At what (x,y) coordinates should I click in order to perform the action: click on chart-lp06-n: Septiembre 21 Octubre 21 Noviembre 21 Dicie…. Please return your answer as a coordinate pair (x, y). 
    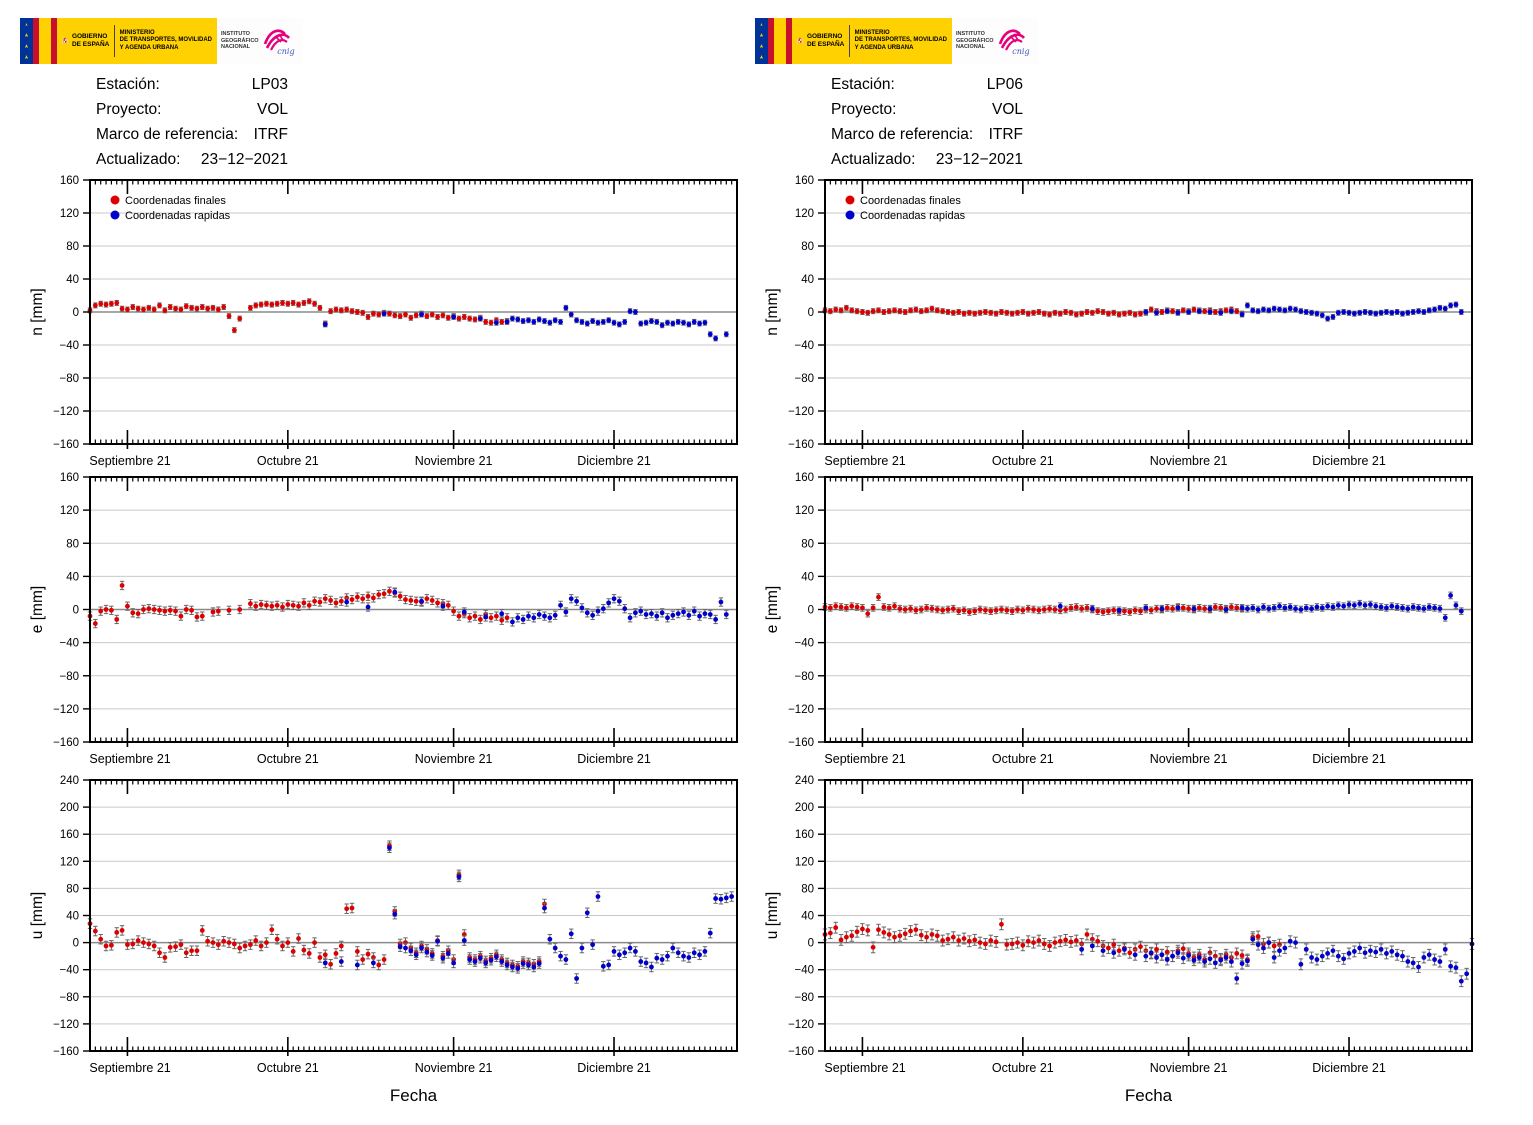
    Looking at the image, I should click on (1121, 329).